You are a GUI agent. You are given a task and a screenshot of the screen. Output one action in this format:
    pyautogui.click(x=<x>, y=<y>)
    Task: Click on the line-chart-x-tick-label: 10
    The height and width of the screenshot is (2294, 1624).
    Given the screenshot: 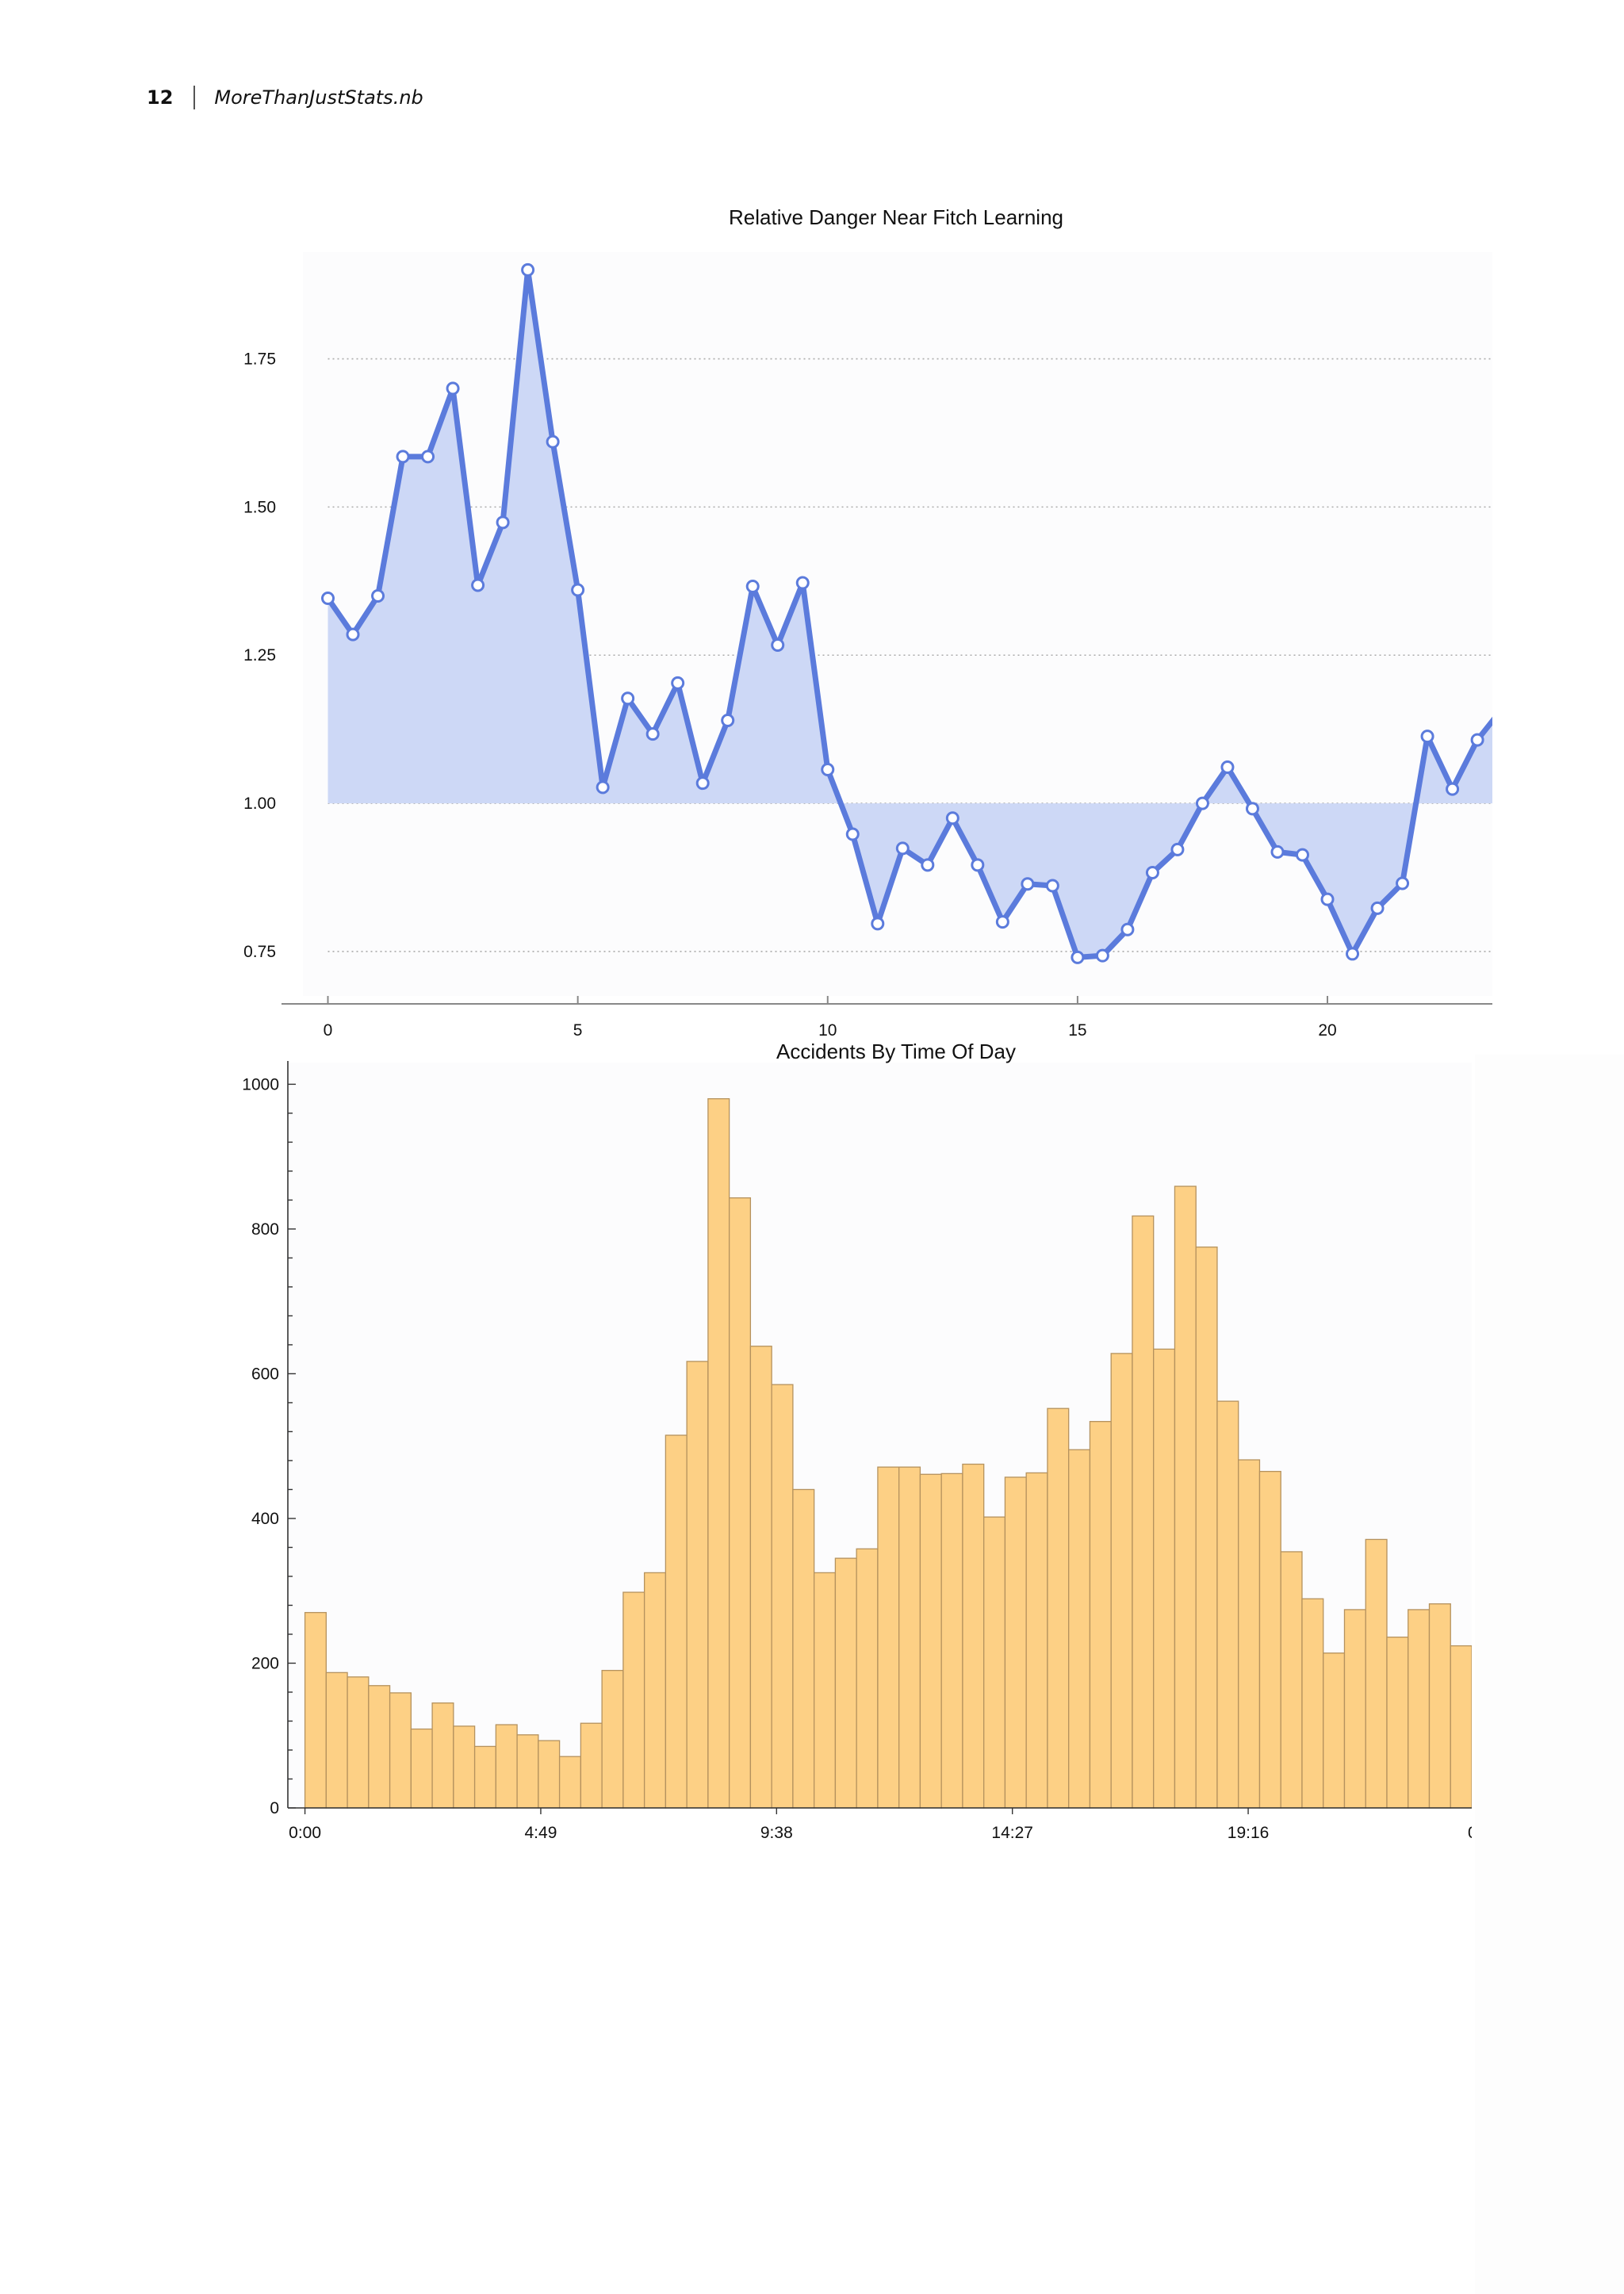 What is the action you would take?
    pyautogui.click(x=827, y=1030)
    